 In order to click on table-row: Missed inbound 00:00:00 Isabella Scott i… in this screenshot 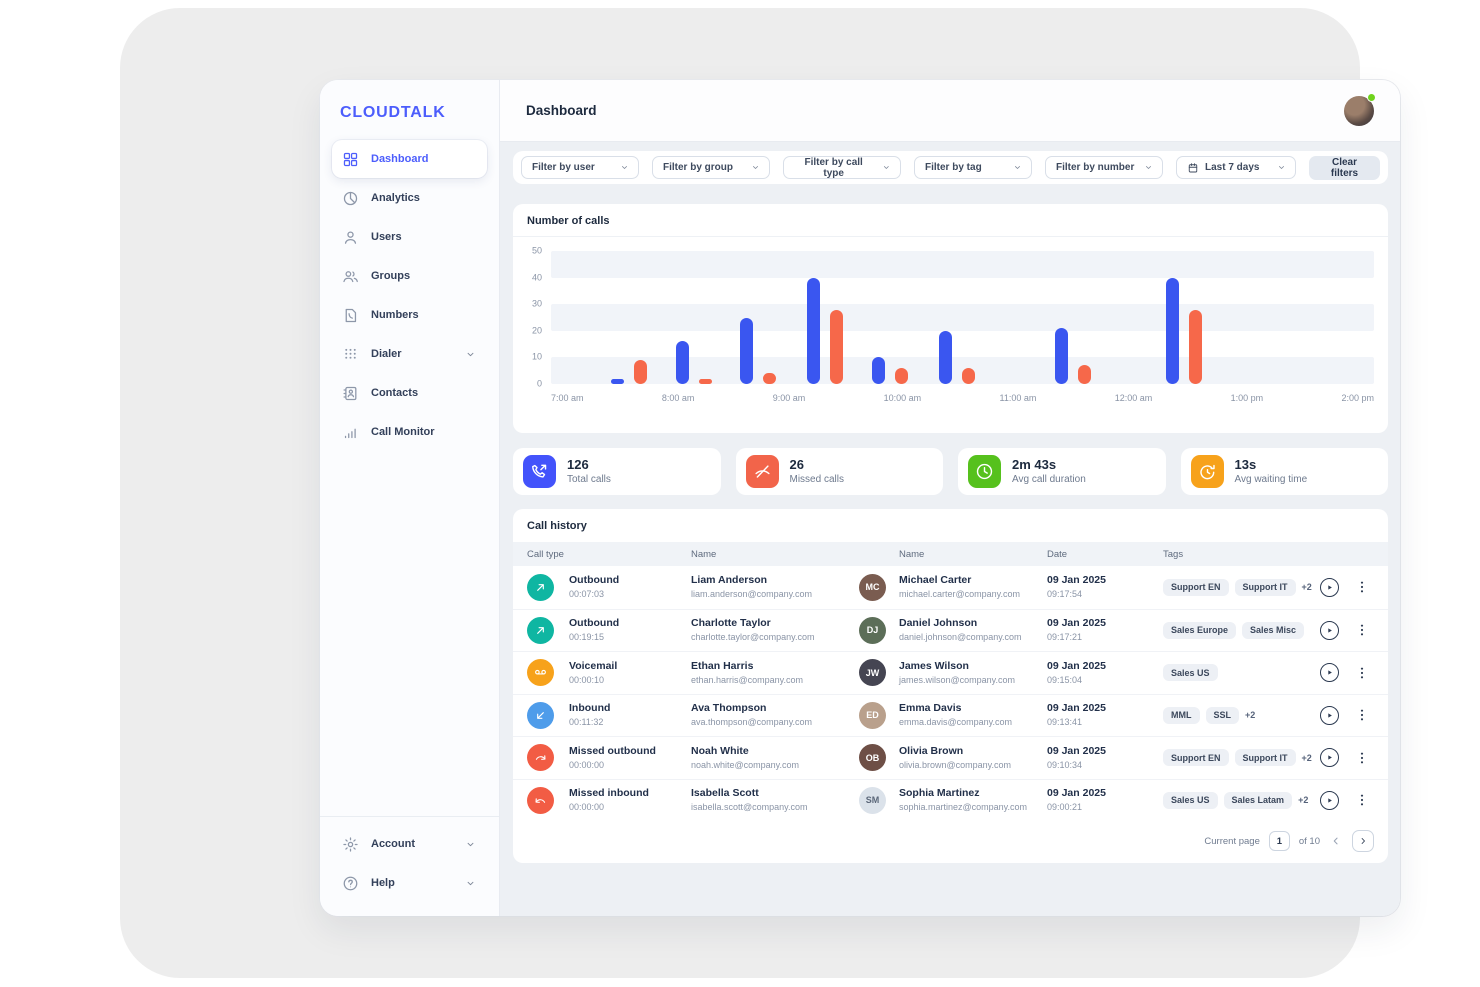, I will do `click(950, 800)`.